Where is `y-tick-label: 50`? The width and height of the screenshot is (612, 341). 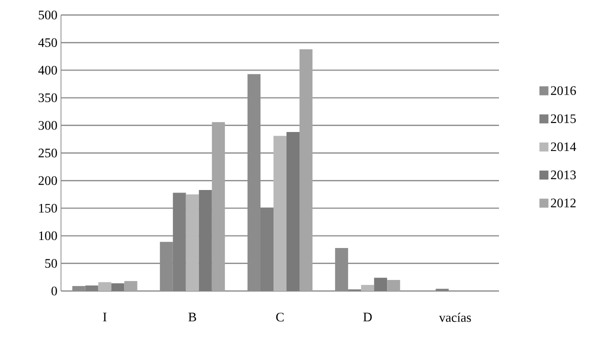 y-tick-label: 50 is located at coordinates (51, 263).